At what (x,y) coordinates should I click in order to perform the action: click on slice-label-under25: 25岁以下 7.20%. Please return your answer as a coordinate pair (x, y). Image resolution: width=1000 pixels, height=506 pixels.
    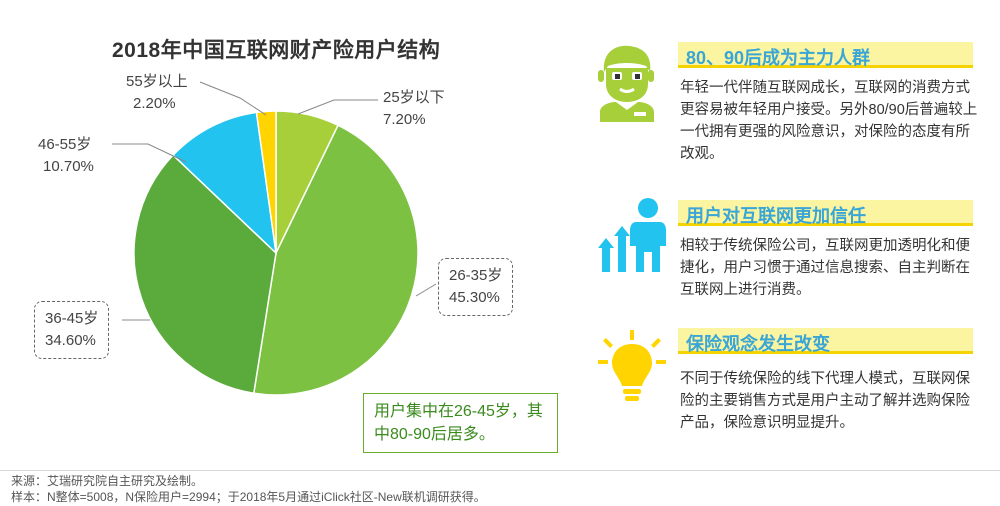
    Looking at the image, I should click on (414, 109).